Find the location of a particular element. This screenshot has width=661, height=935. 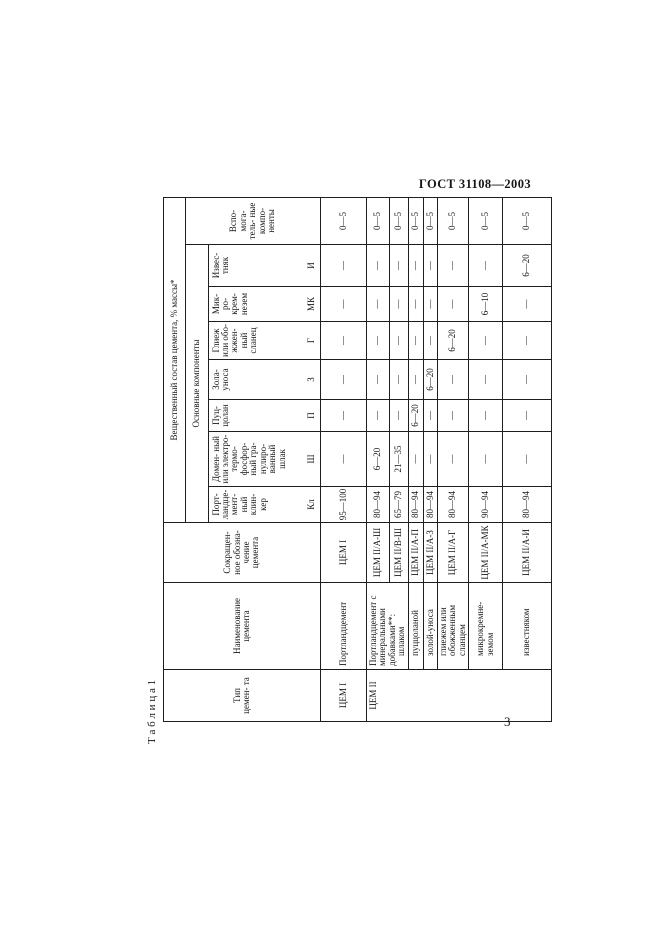

component-abbr: И is located at coordinates (311, 265).